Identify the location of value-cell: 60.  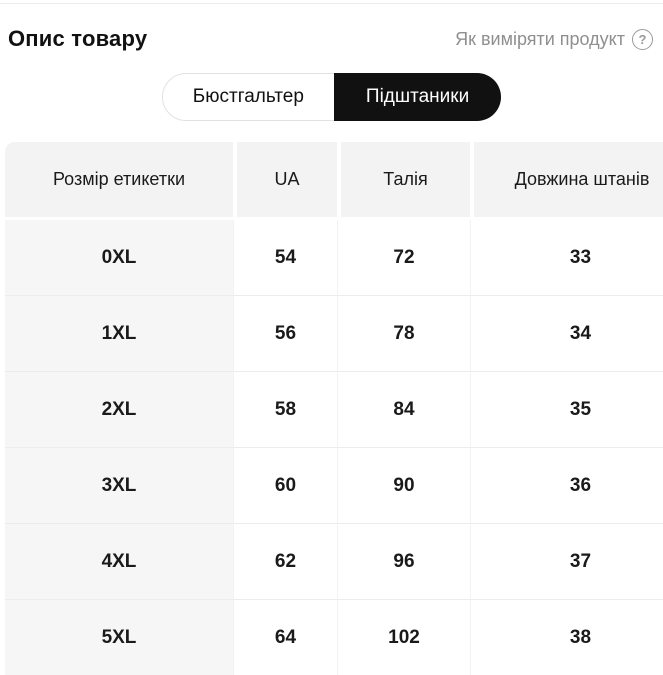
(285, 485).